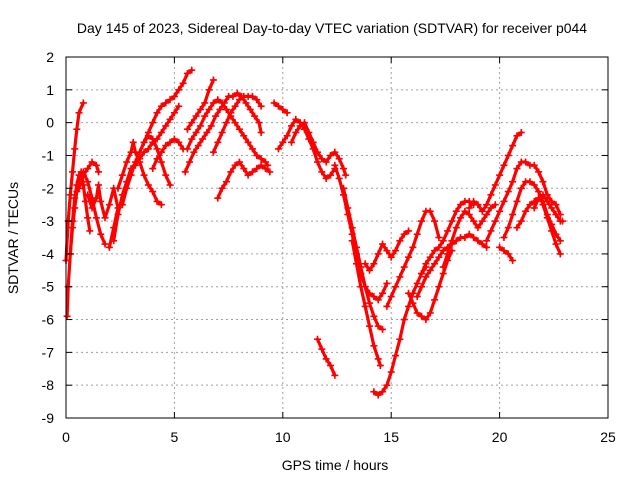 The image size is (640, 480). What do you see at coordinates (13, 238) in the screenshot?
I see `y-axis-label: SDTVAR / TECUs` at bounding box center [13, 238].